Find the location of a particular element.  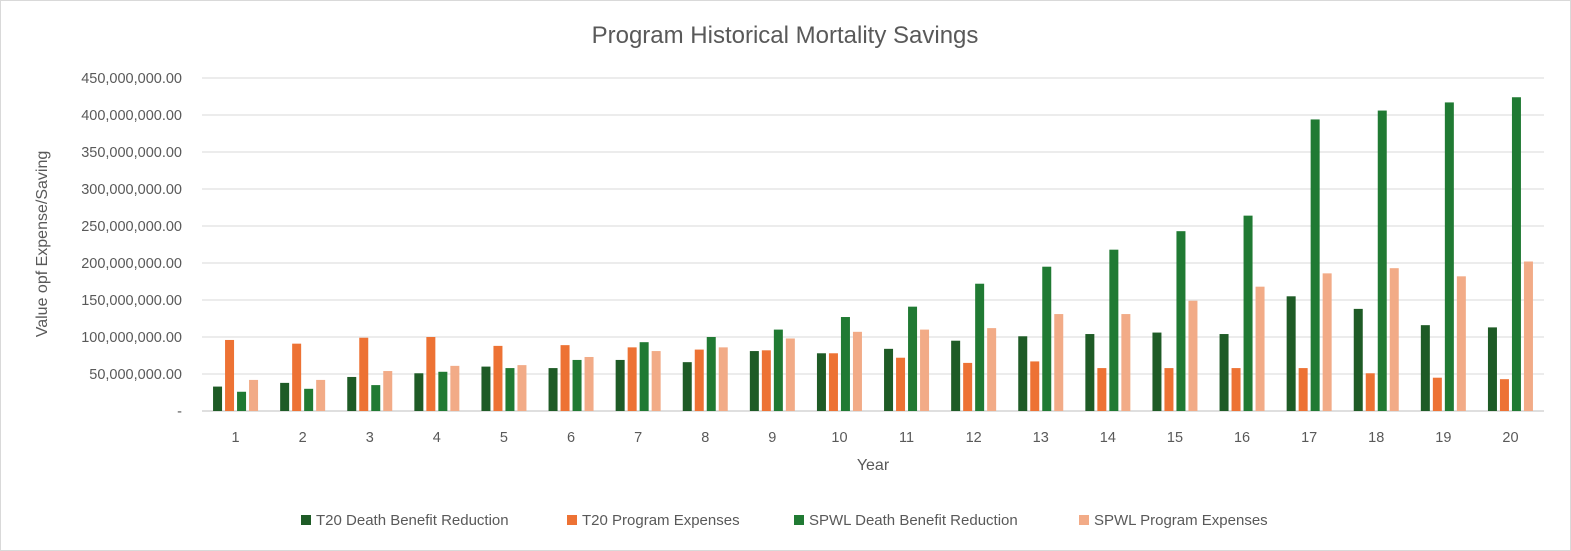

x-tick-label: 12 is located at coordinates (974, 438).